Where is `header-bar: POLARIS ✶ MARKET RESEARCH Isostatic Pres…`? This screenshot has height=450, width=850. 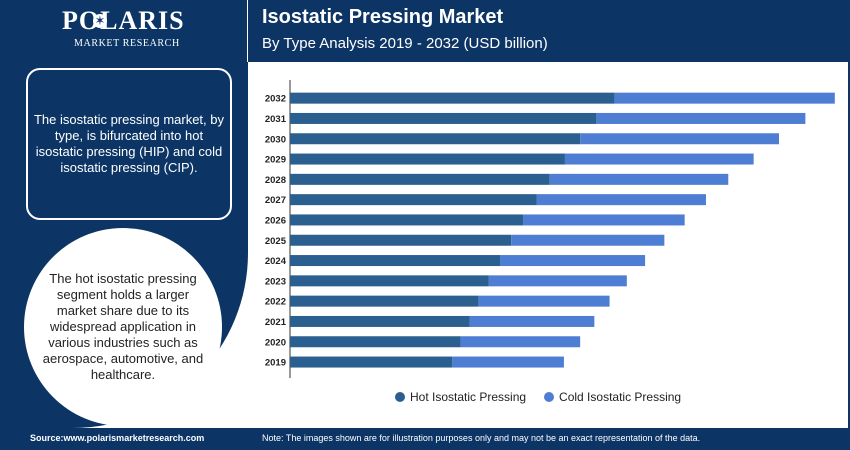
header-bar: POLARIS ✶ MARKET RESEARCH Isostatic Pres… is located at coordinates (425, 31).